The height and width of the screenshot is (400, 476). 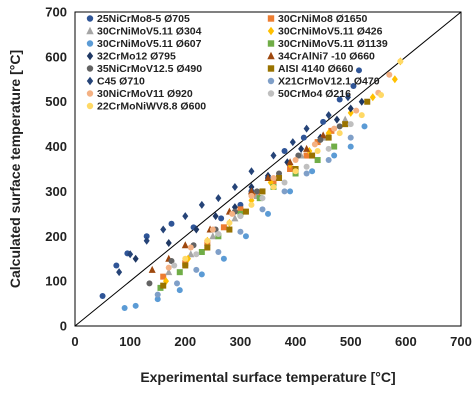 What do you see at coordinates (143, 19) in the screenshot?
I see `legend-label: 25NiCrMo8-5 Ø705` at bounding box center [143, 19].